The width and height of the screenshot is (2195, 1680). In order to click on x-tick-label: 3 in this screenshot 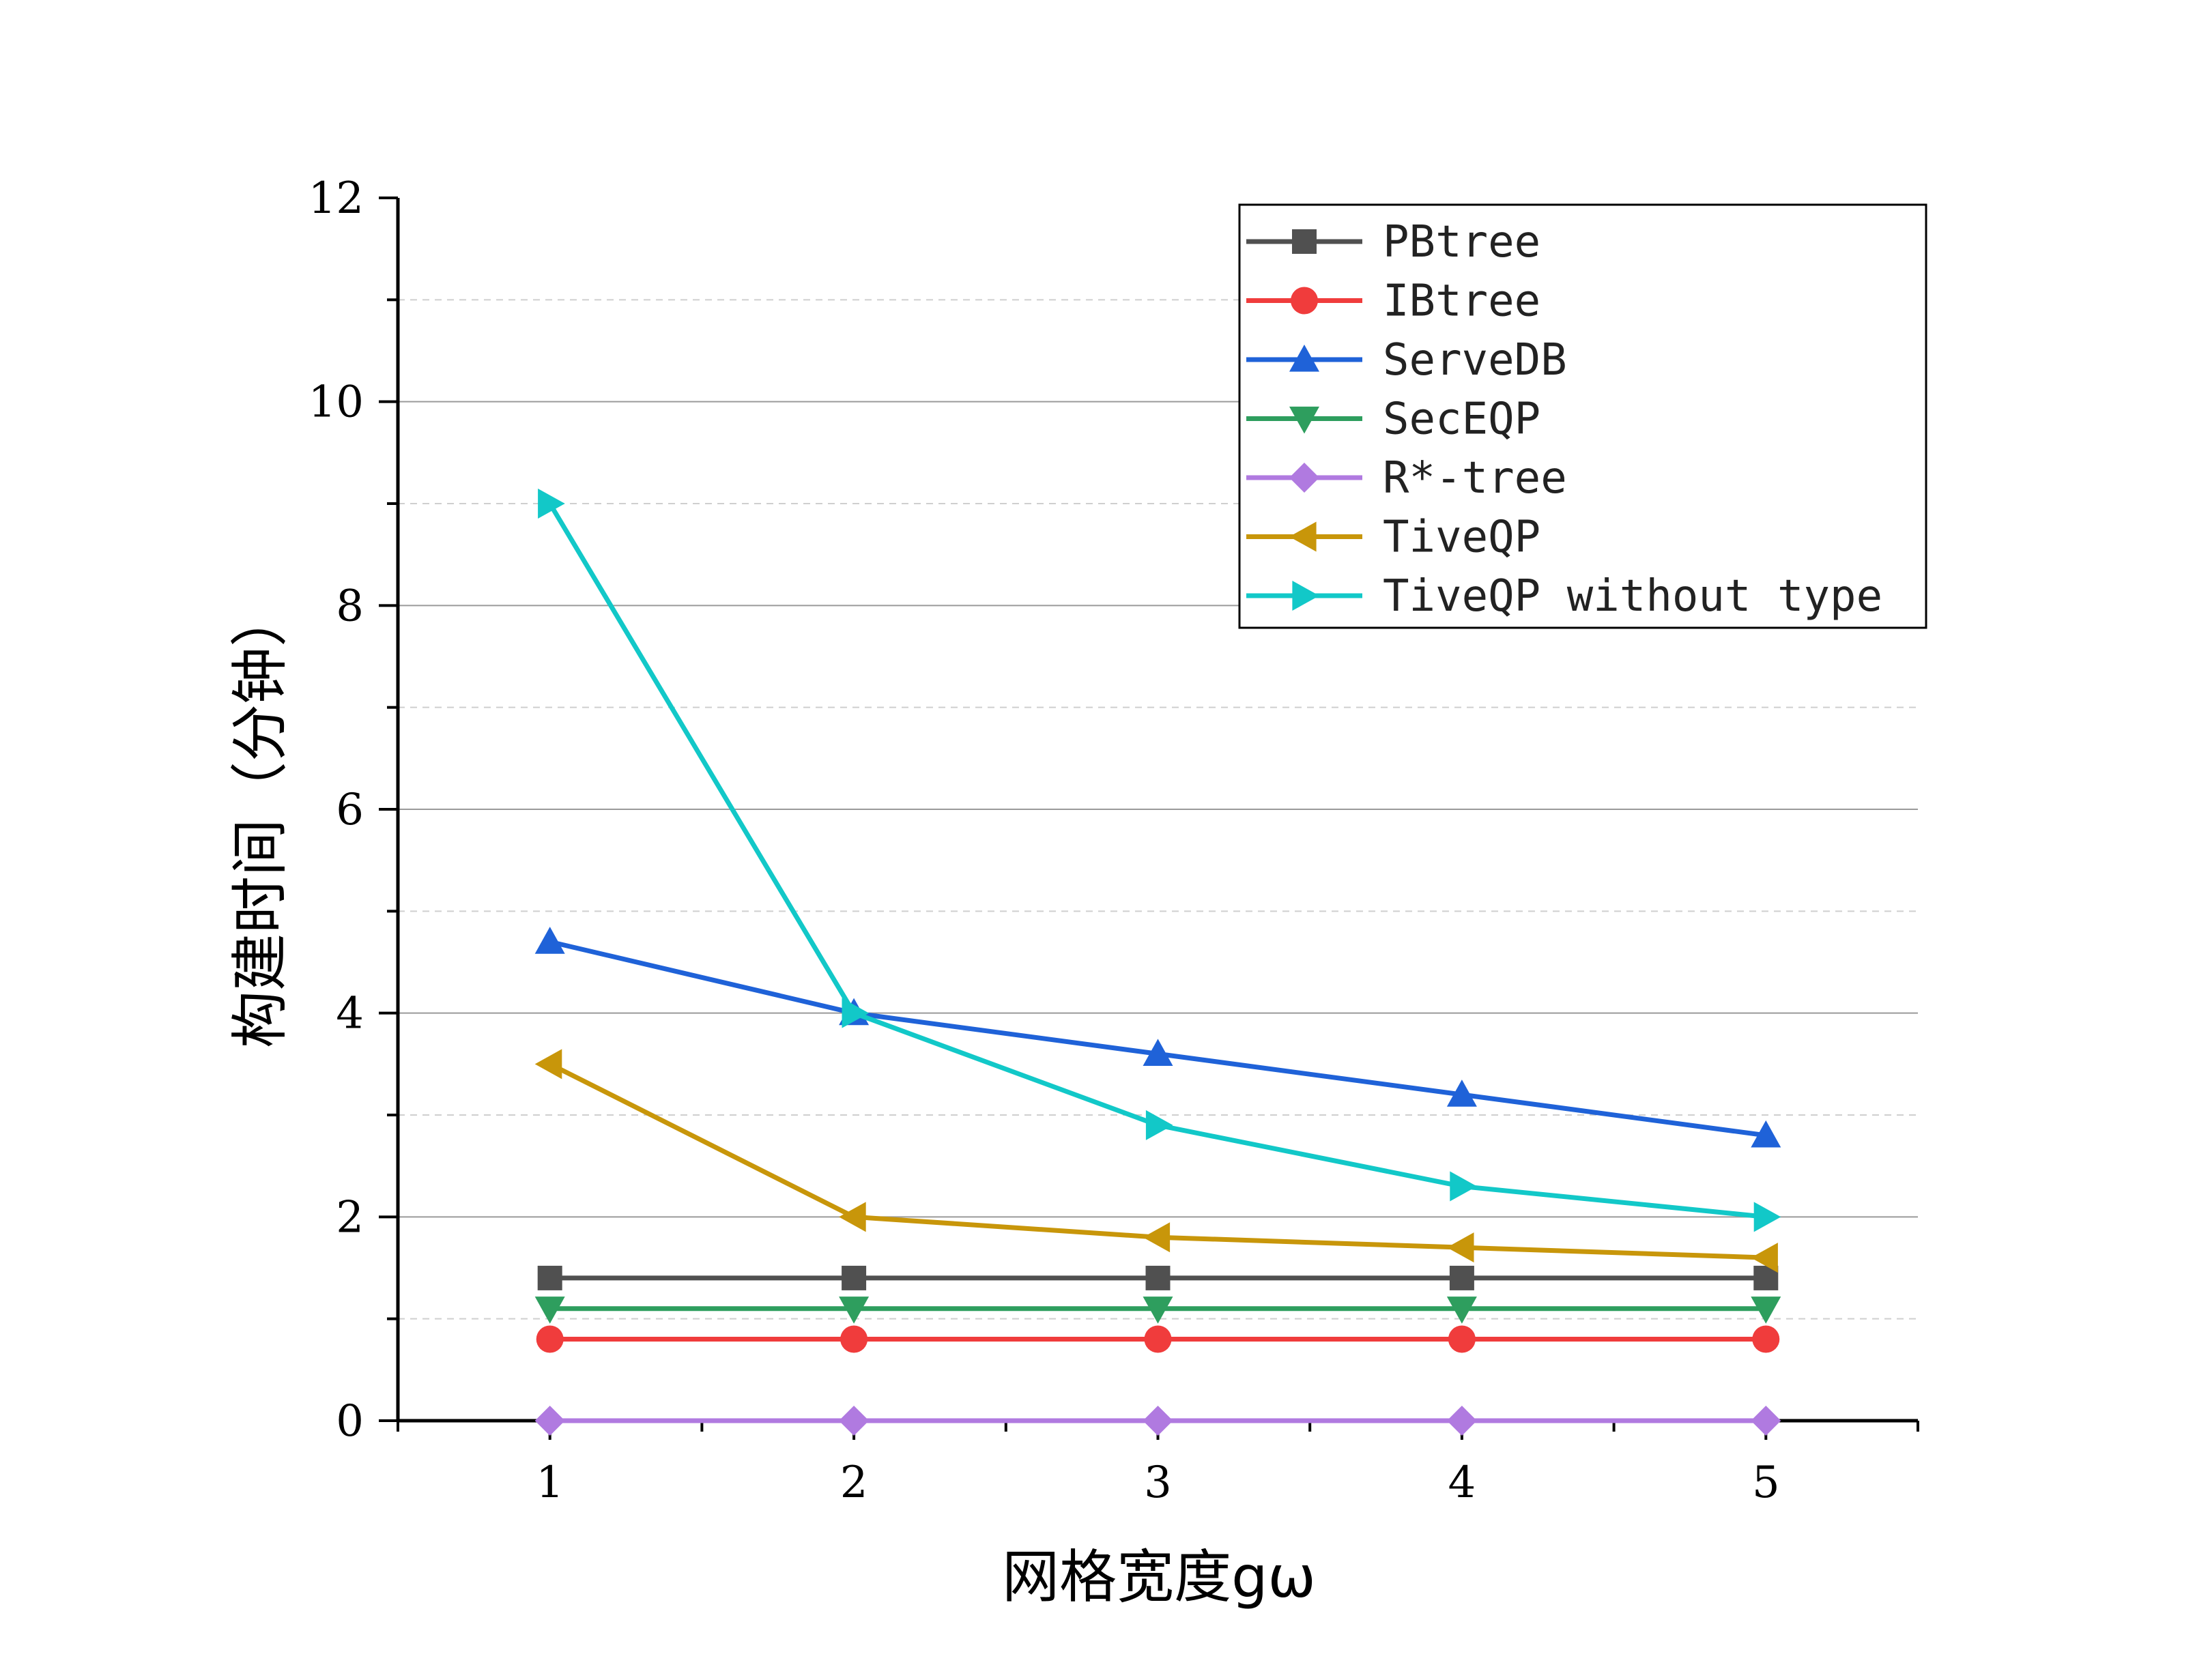, I will do `click(1158, 1483)`.